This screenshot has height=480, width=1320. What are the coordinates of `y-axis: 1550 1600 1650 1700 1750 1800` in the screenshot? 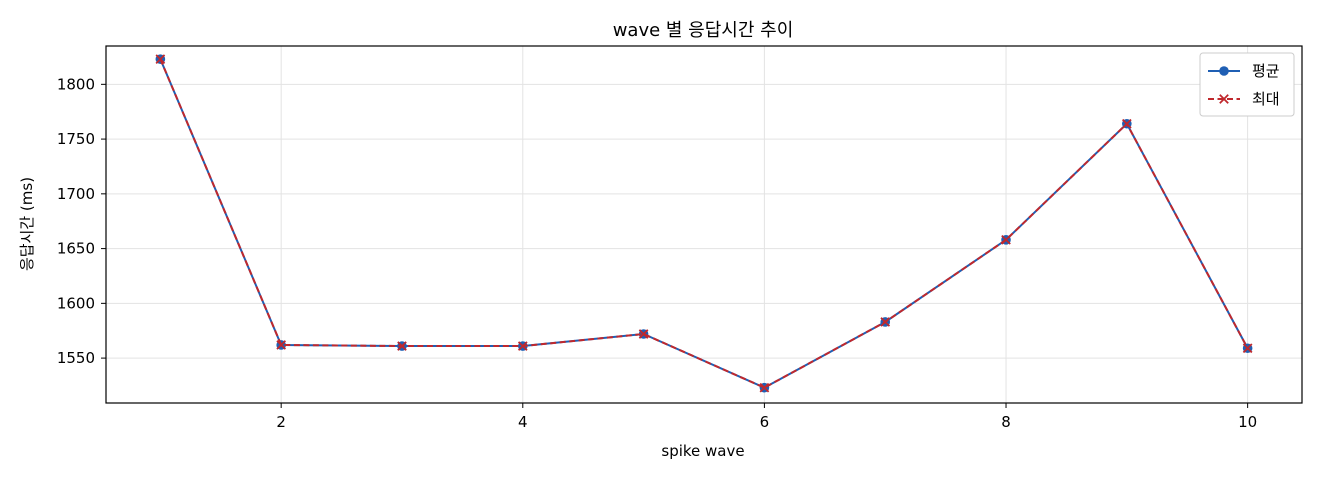 It's located at (81, 221).